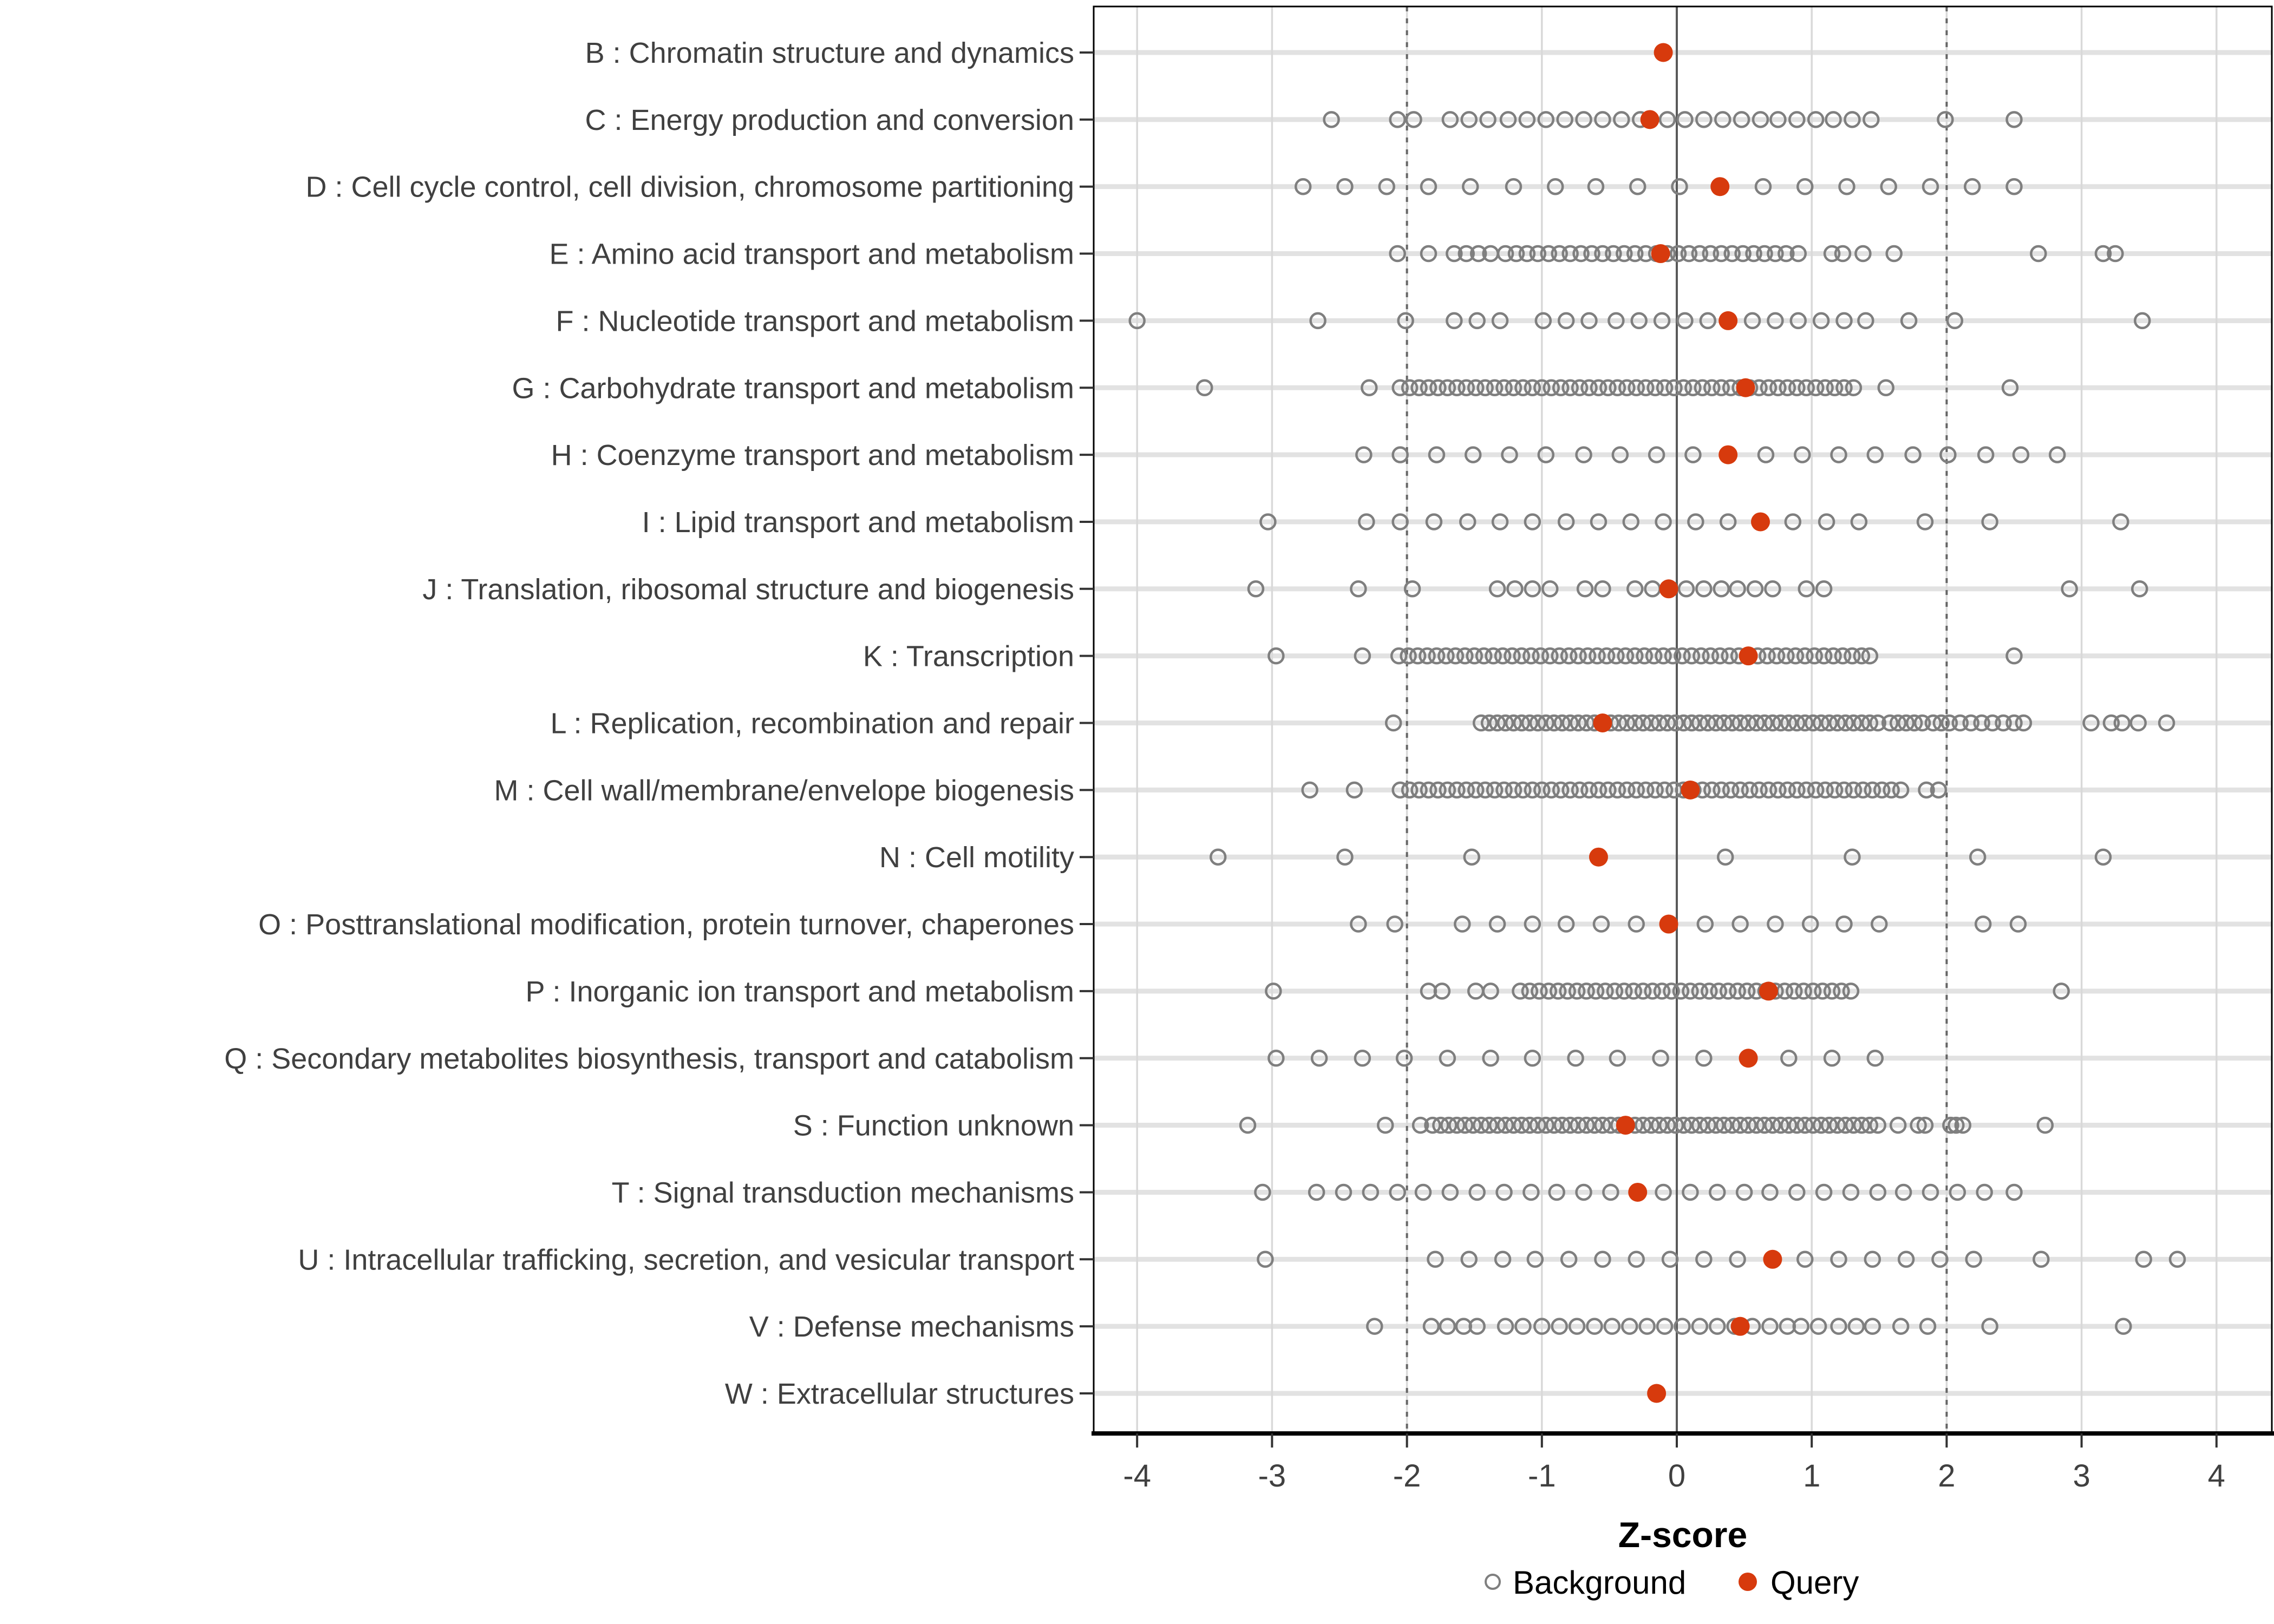 This screenshot has height=1624, width=2274. I want to click on x-tick-label: -1, so click(1542, 1476).